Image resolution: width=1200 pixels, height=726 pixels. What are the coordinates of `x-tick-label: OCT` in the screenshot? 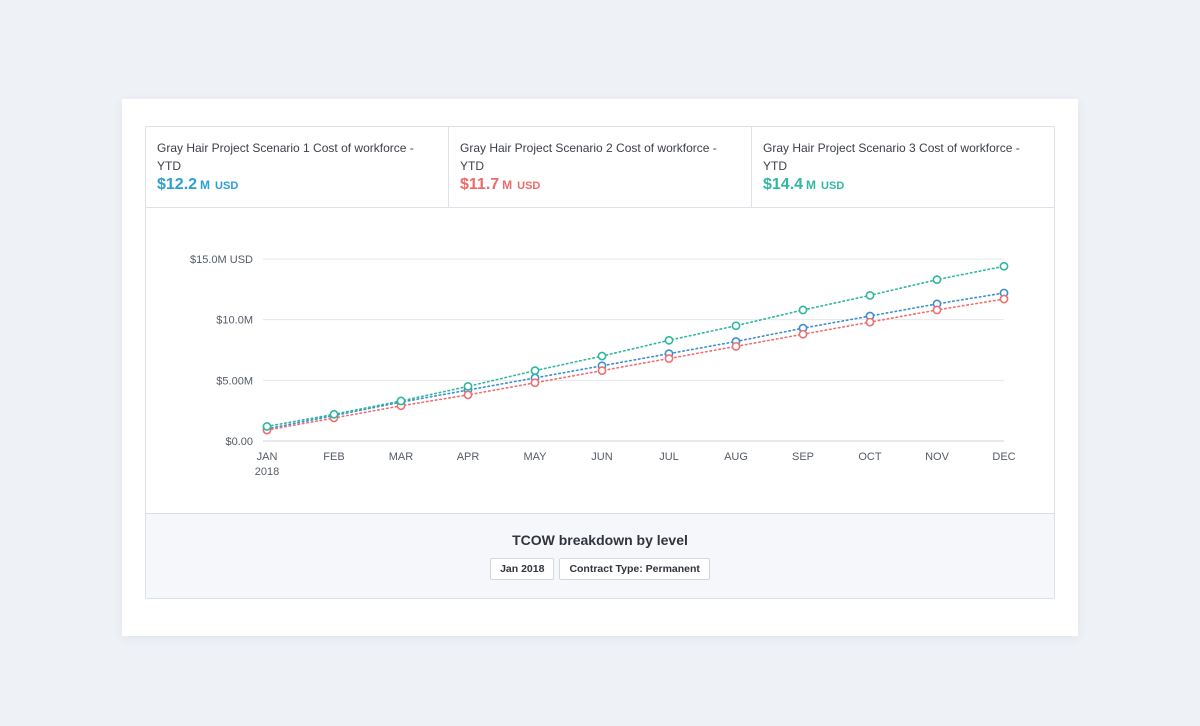 It's located at (870, 457).